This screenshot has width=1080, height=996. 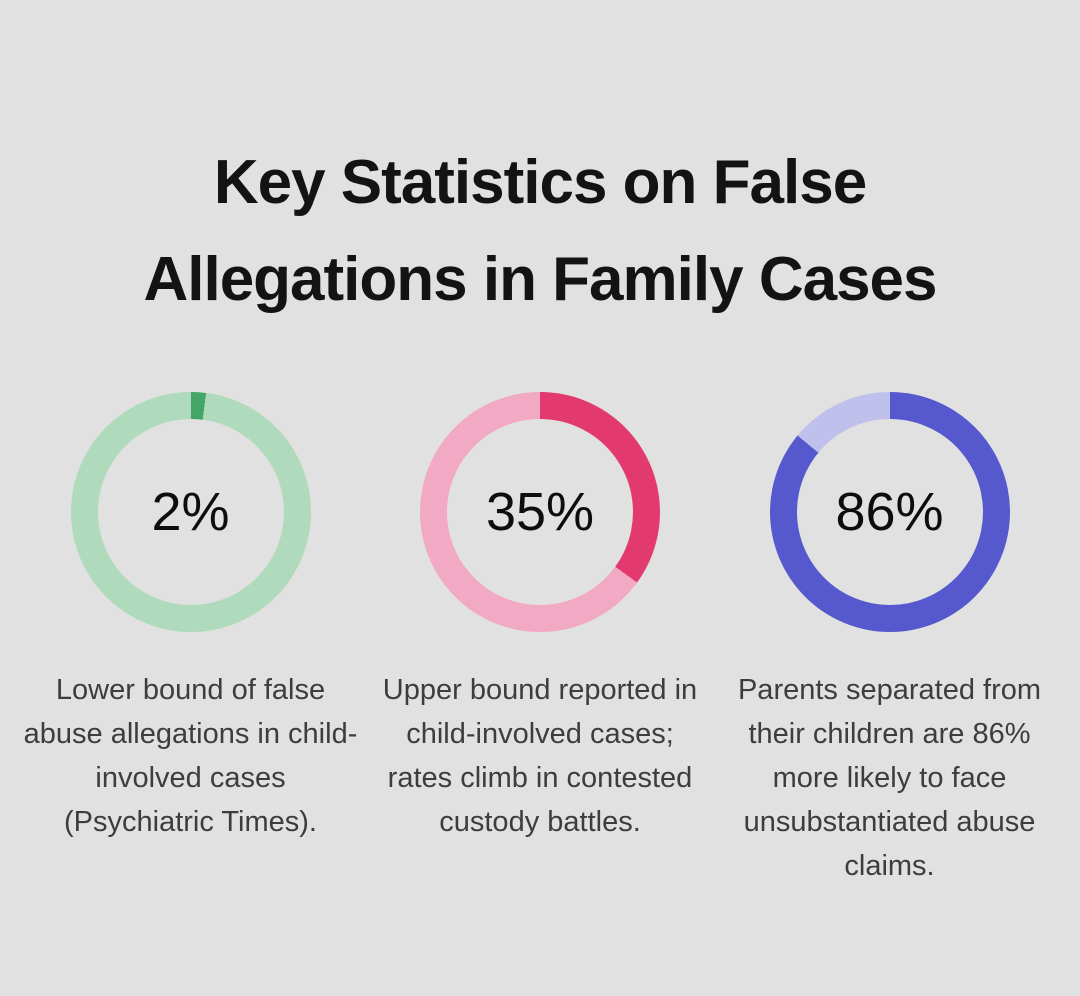 I want to click on donut-chart-2-percent: 2%, so click(x=190, y=511).